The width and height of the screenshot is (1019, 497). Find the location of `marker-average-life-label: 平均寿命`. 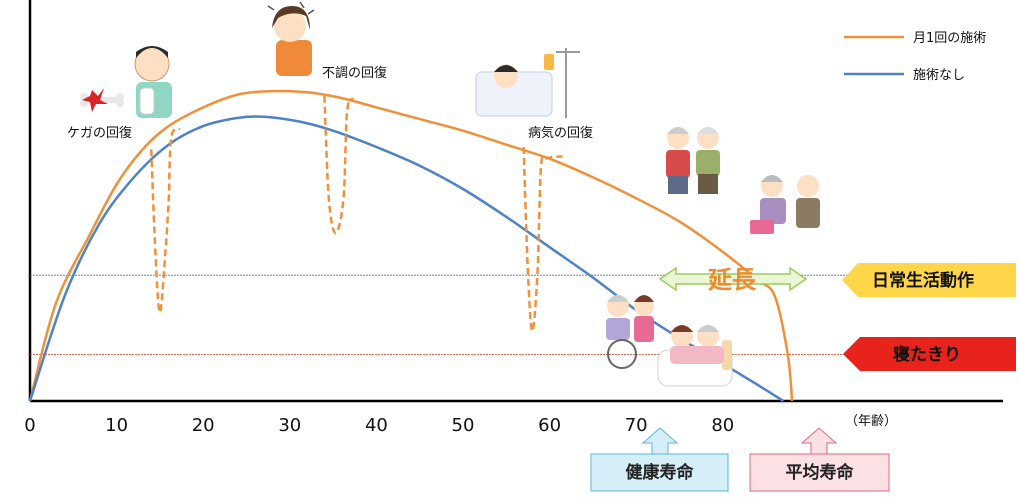

marker-average-life-label: 平均寿命 is located at coordinates (820, 472).